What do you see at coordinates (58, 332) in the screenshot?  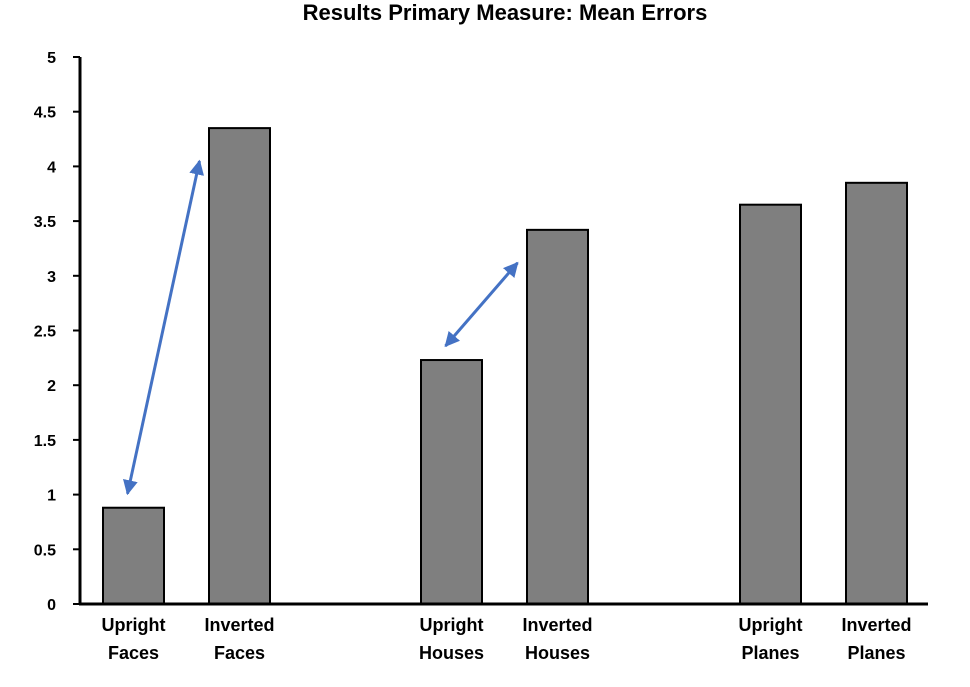 I see `y-axis: 0 0.5 1 1.5 2 2.5 3 3.5 4 4.5 5` at bounding box center [58, 332].